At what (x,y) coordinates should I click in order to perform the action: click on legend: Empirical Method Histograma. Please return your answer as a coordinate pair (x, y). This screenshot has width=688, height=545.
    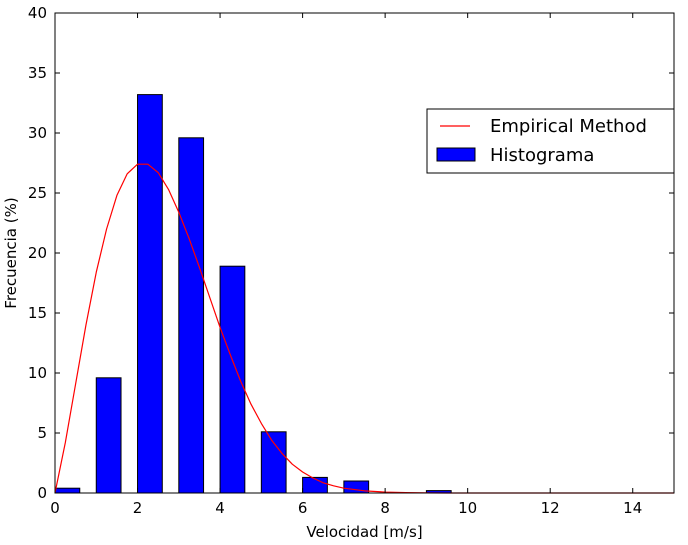
    Looking at the image, I should click on (550, 141).